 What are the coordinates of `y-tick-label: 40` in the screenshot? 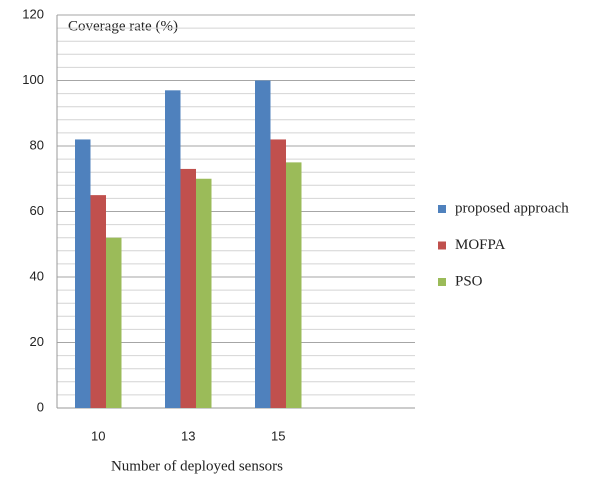 It's located at (37, 275).